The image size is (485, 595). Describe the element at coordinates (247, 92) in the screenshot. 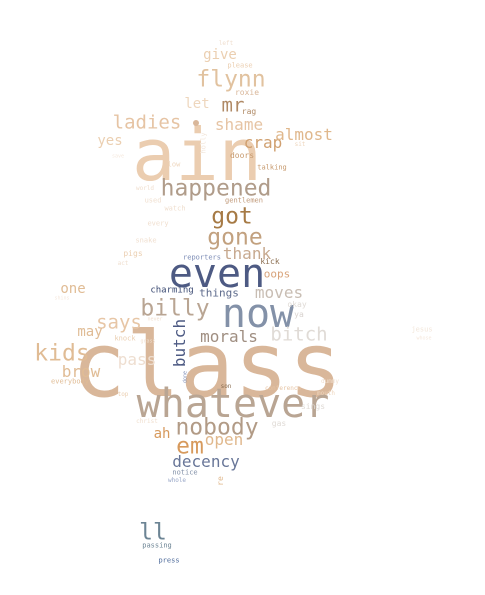

I see `word-roxie: roxie` at that location.